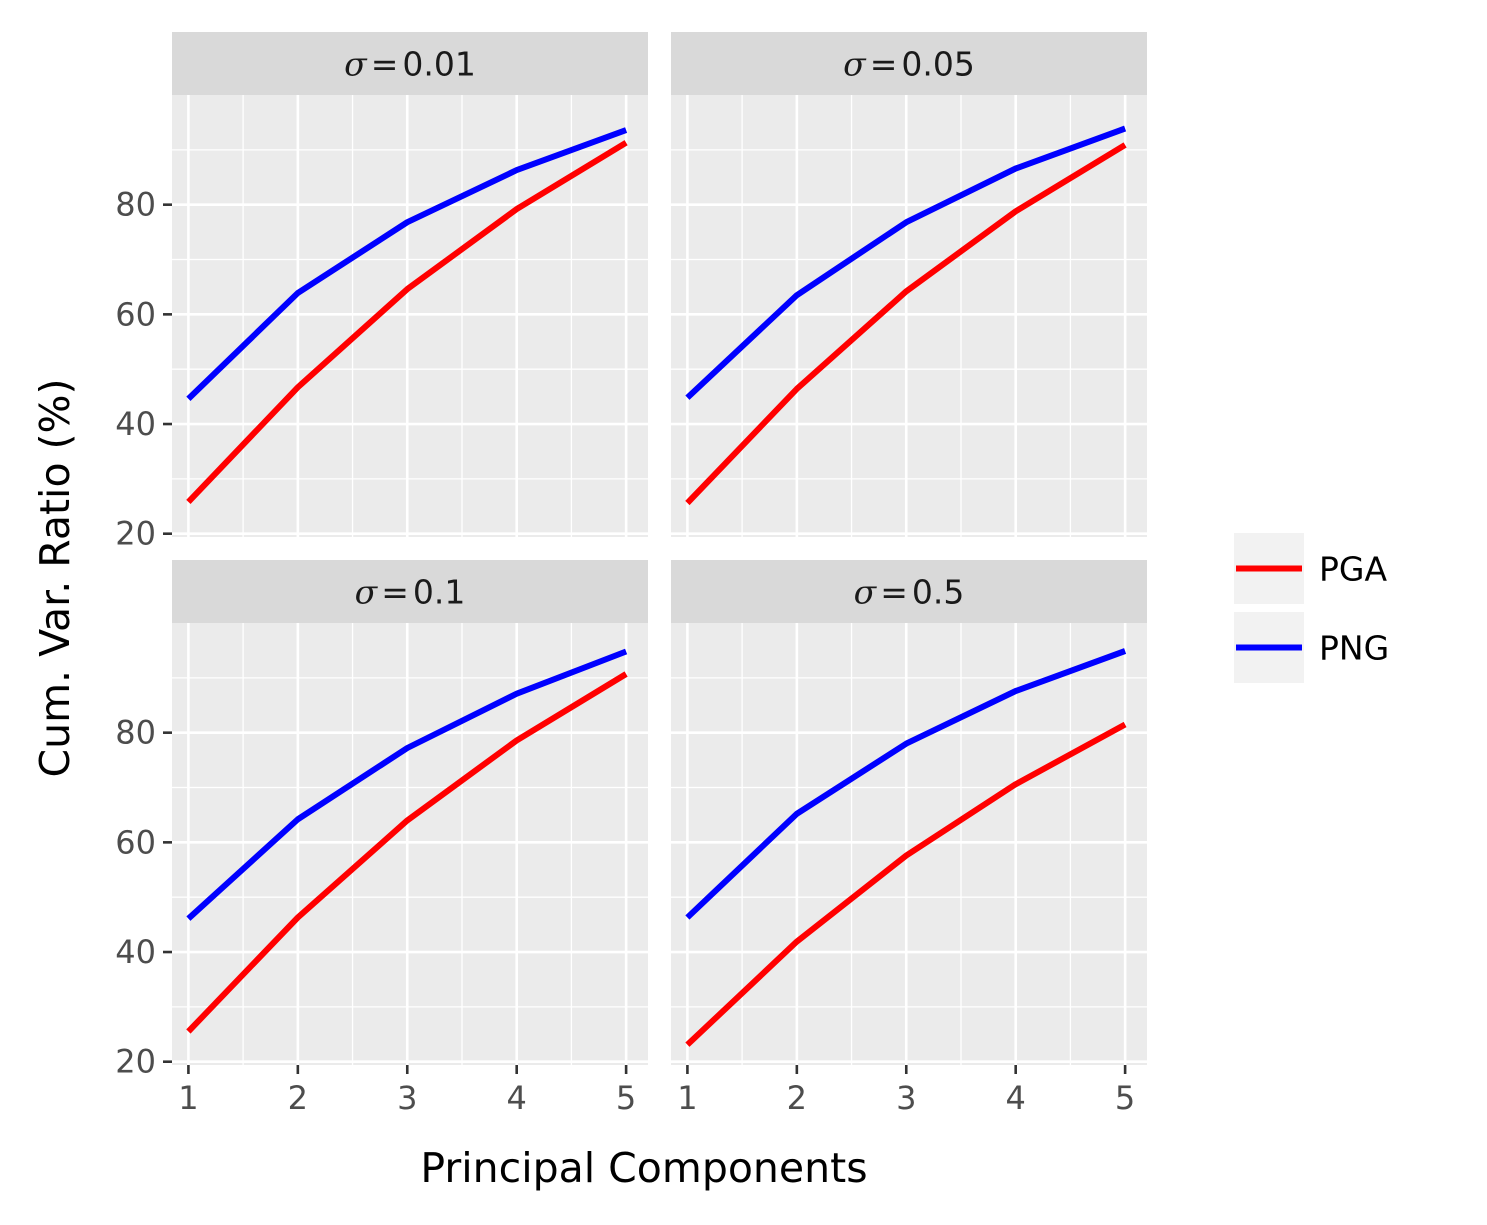 This screenshot has width=1487, height=1225. I want to click on facet-panel: σ = 0.01, so click(410, 284).